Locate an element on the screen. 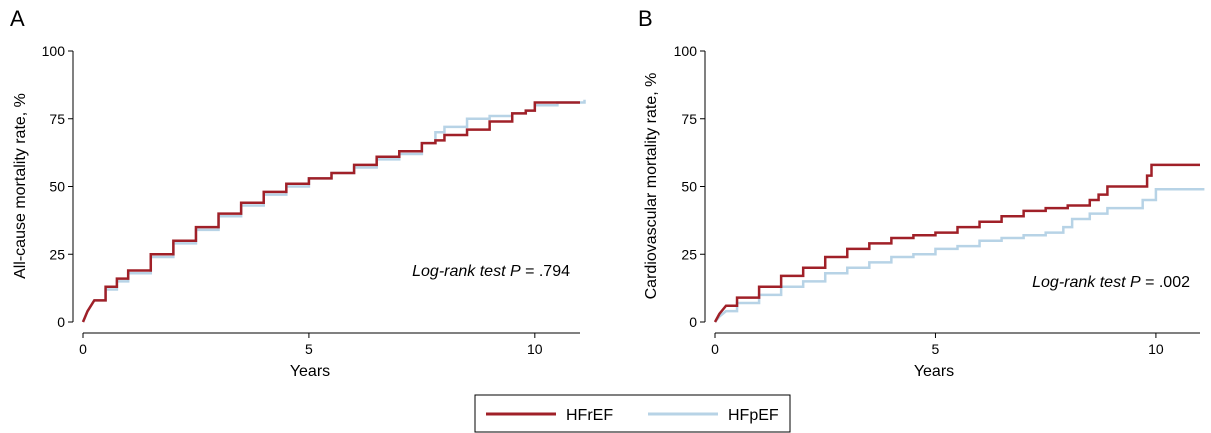 Image resolution: width=1211 pixels, height=433 pixels. annotation-prefix-b: Log-rank test is located at coordinates (1081, 282).